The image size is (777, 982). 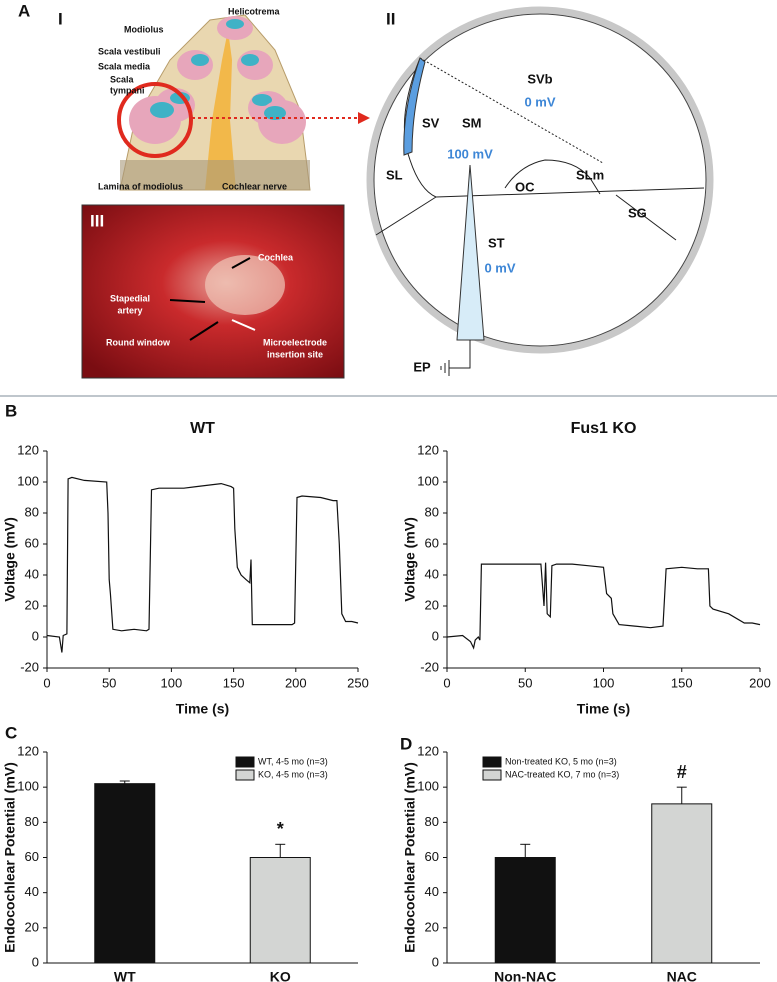 I want to click on region-label: OC, so click(x=525, y=186).